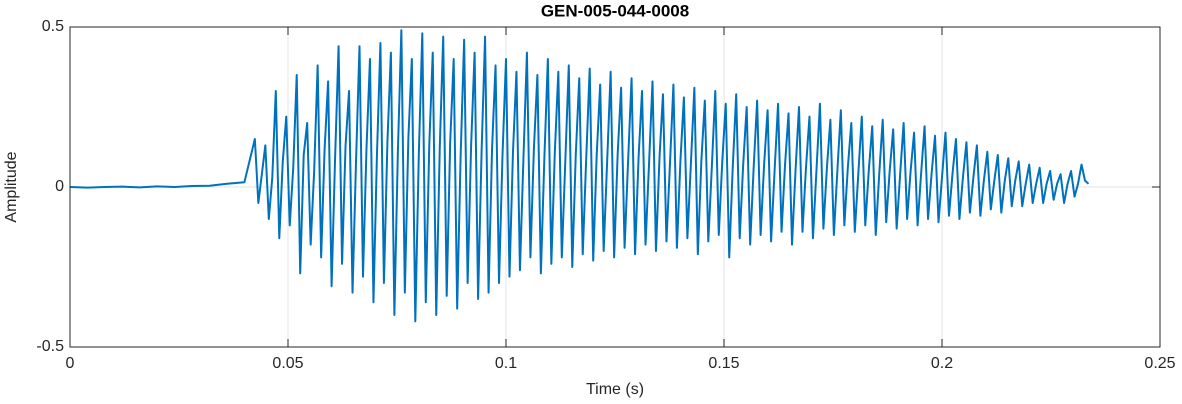 This screenshot has height=404, width=1182. What do you see at coordinates (615, 10) in the screenshot?
I see `chart-title: GEN-005-044-0008` at bounding box center [615, 10].